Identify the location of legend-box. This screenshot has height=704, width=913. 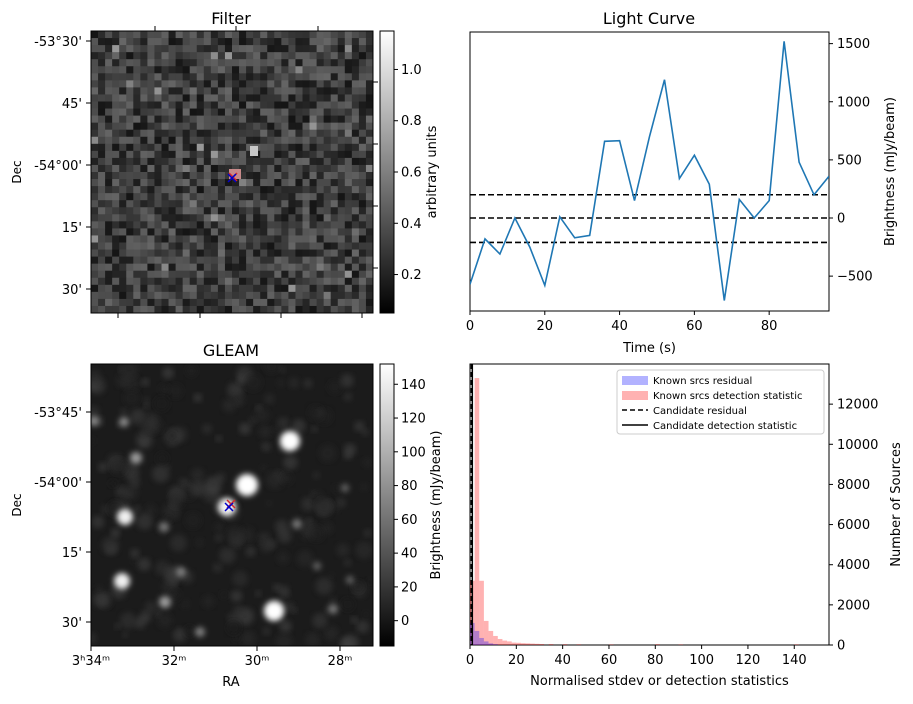
(720, 402).